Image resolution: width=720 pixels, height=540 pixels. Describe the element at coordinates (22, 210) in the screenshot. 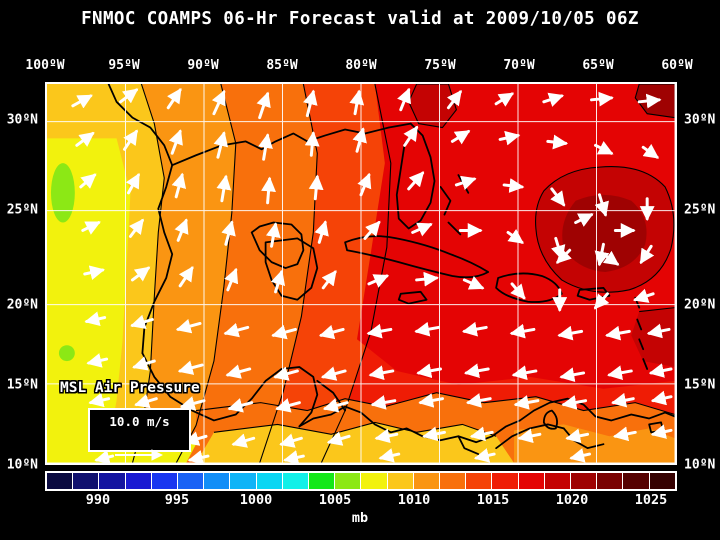

I see `lat-tick-label-left: 25ºN` at that location.